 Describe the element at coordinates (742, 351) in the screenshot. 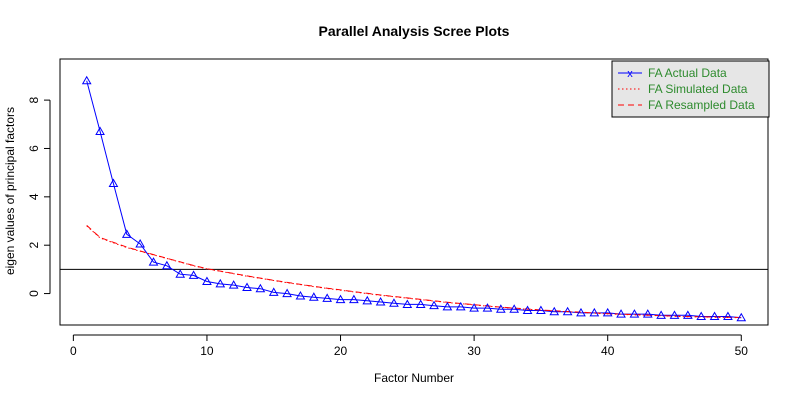

I see `x-tick-label: 50` at that location.